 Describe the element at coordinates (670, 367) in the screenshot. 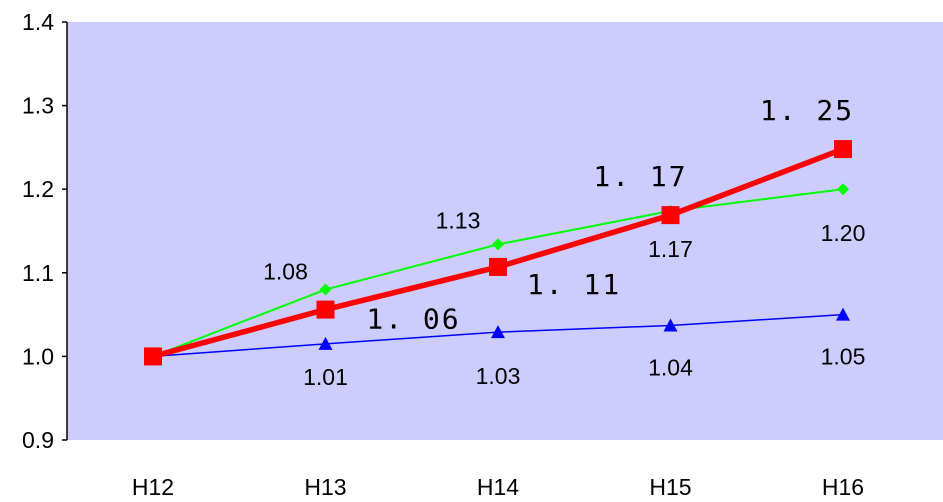

I see `data-label-triangle: 1.04` at that location.